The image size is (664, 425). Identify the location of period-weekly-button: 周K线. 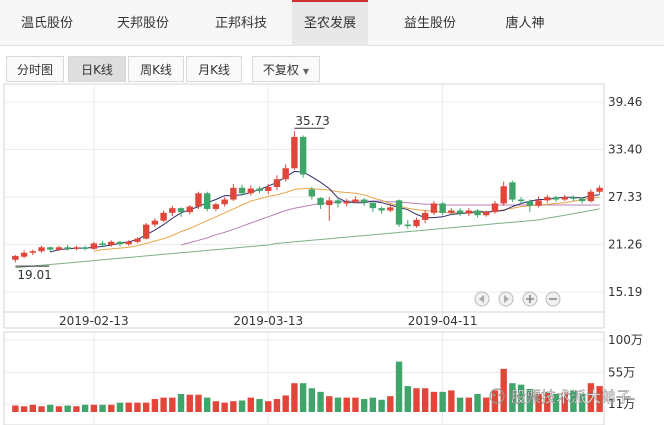
(156, 69).